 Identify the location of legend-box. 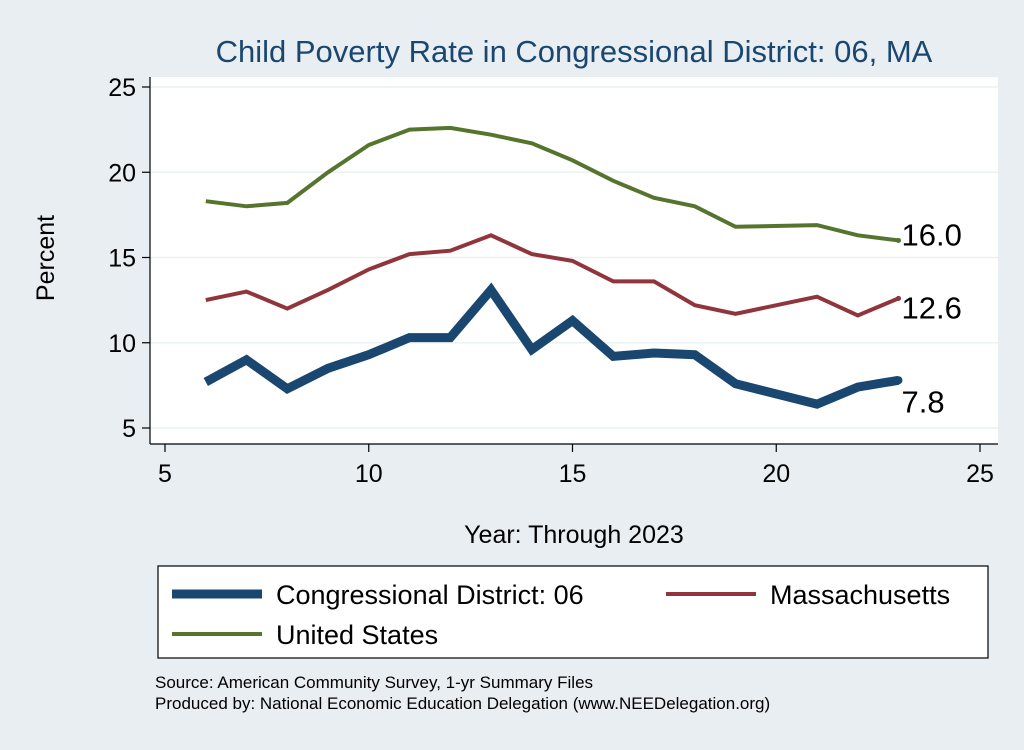
(573, 612).